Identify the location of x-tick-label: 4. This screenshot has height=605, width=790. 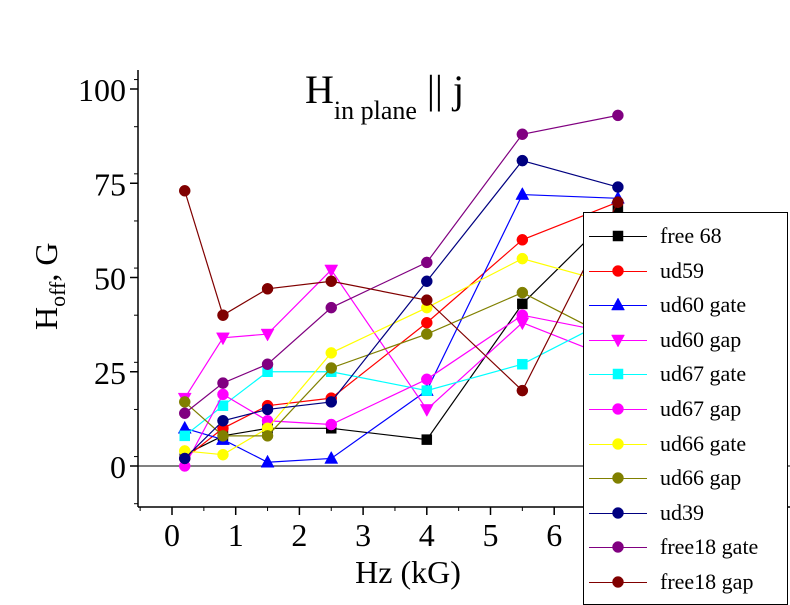
(427, 535).